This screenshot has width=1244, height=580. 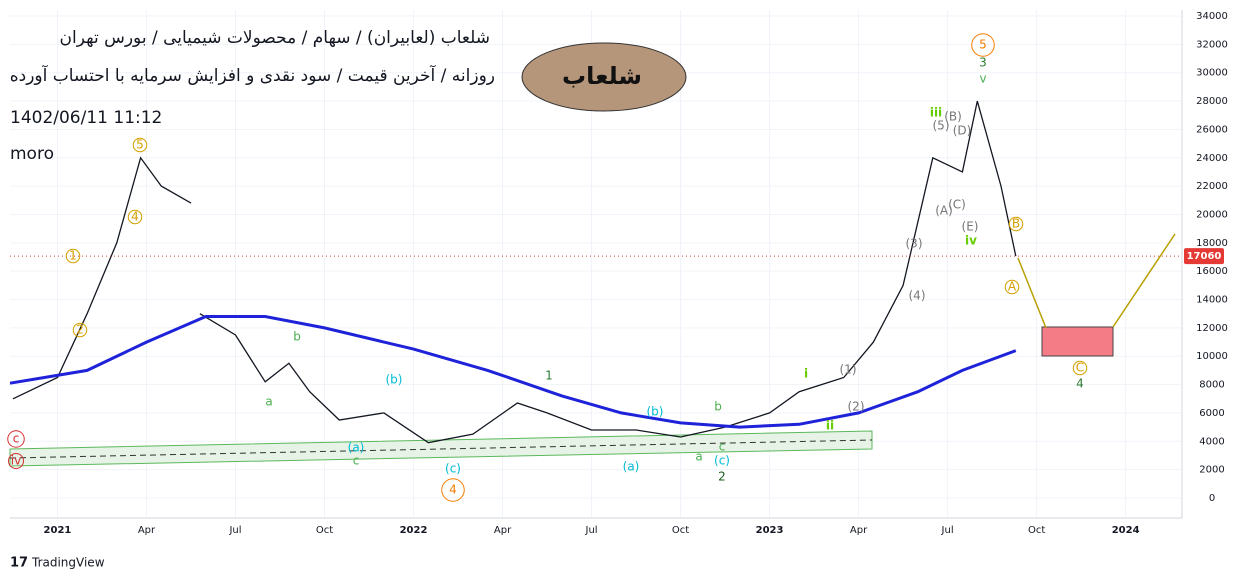 What do you see at coordinates (1212, 158) in the screenshot?
I see `y-tick-label: 24000` at bounding box center [1212, 158].